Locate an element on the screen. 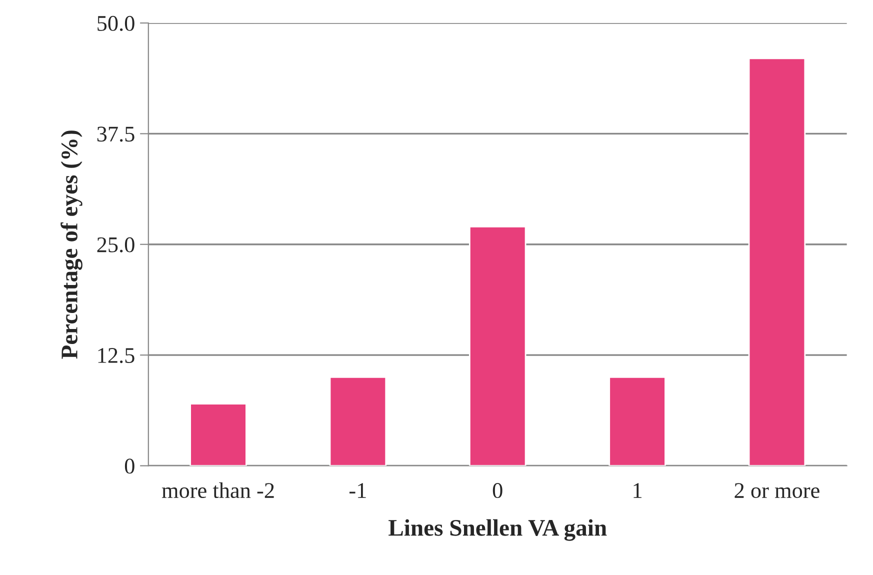  x-tick-label: 0 is located at coordinates (497, 490).